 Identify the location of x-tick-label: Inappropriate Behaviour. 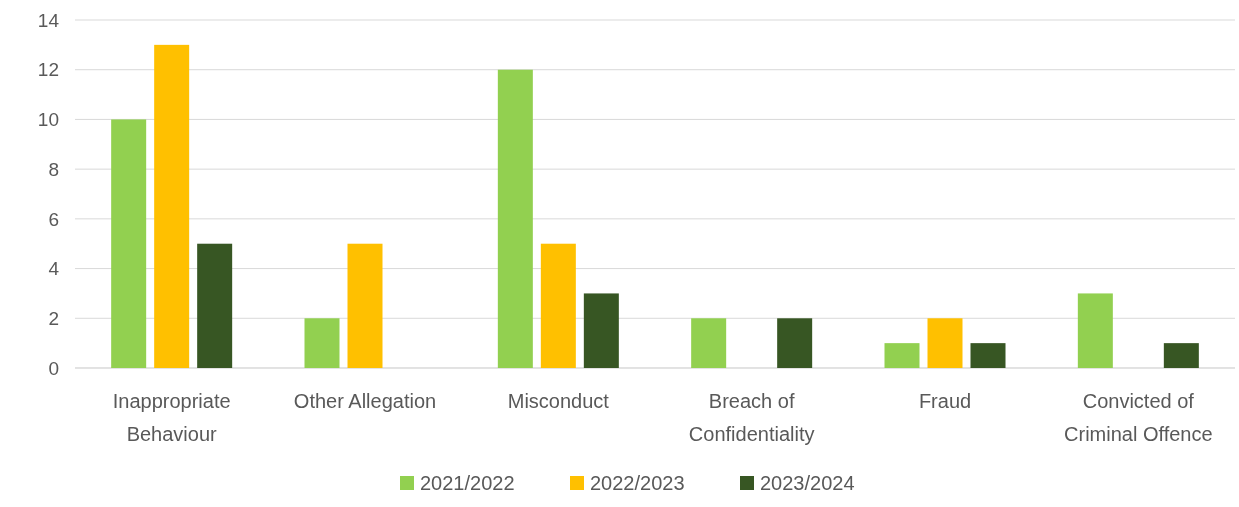
(171, 417).